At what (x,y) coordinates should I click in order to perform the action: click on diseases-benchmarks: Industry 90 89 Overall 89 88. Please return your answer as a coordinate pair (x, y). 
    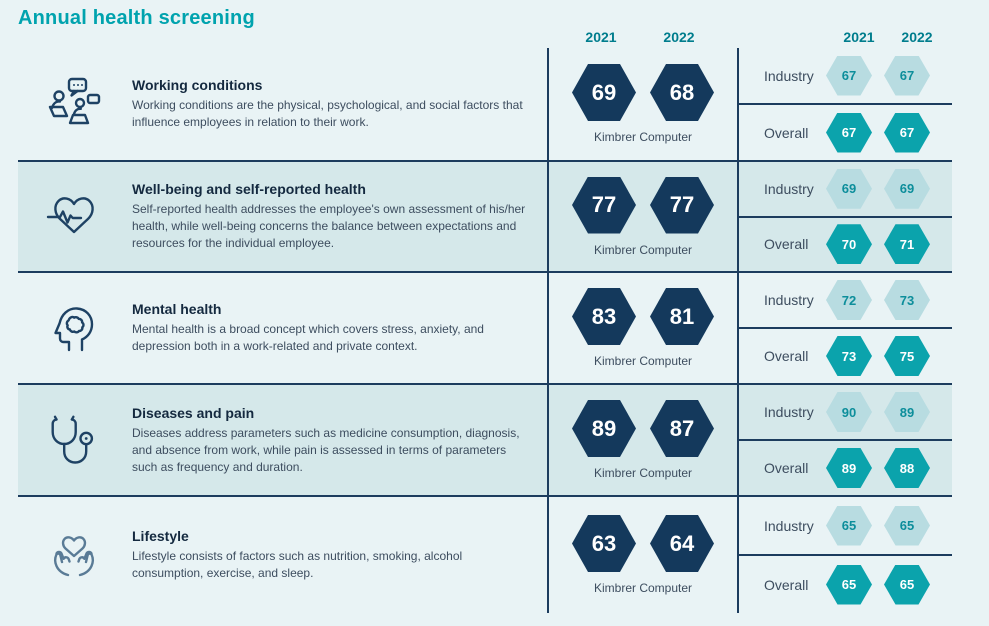
    Looking at the image, I should click on (844, 440).